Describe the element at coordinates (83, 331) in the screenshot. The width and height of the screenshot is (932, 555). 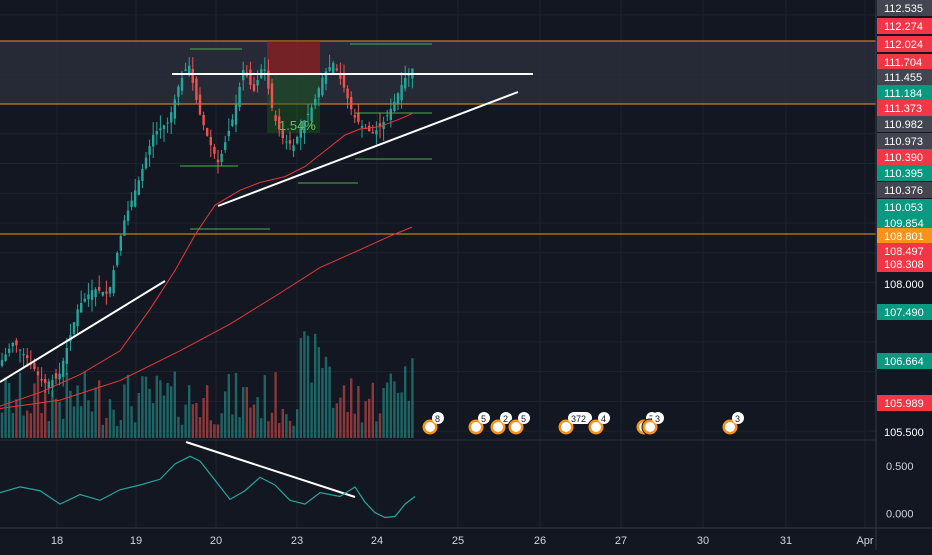
I see `trendline-rising-early` at that location.